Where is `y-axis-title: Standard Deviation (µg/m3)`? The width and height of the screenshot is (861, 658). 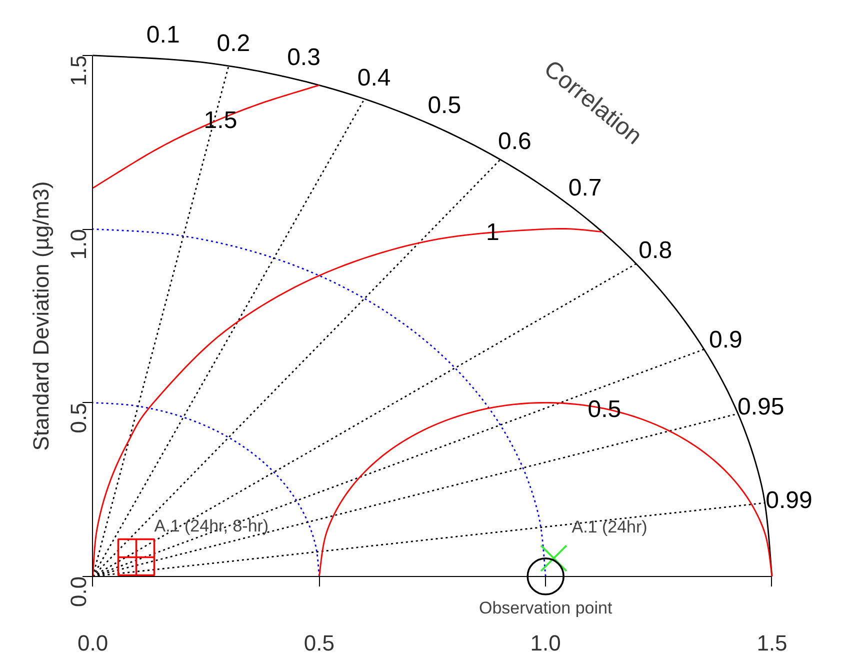
y-axis-title: Standard Deviation (µg/m3) is located at coordinates (41, 316).